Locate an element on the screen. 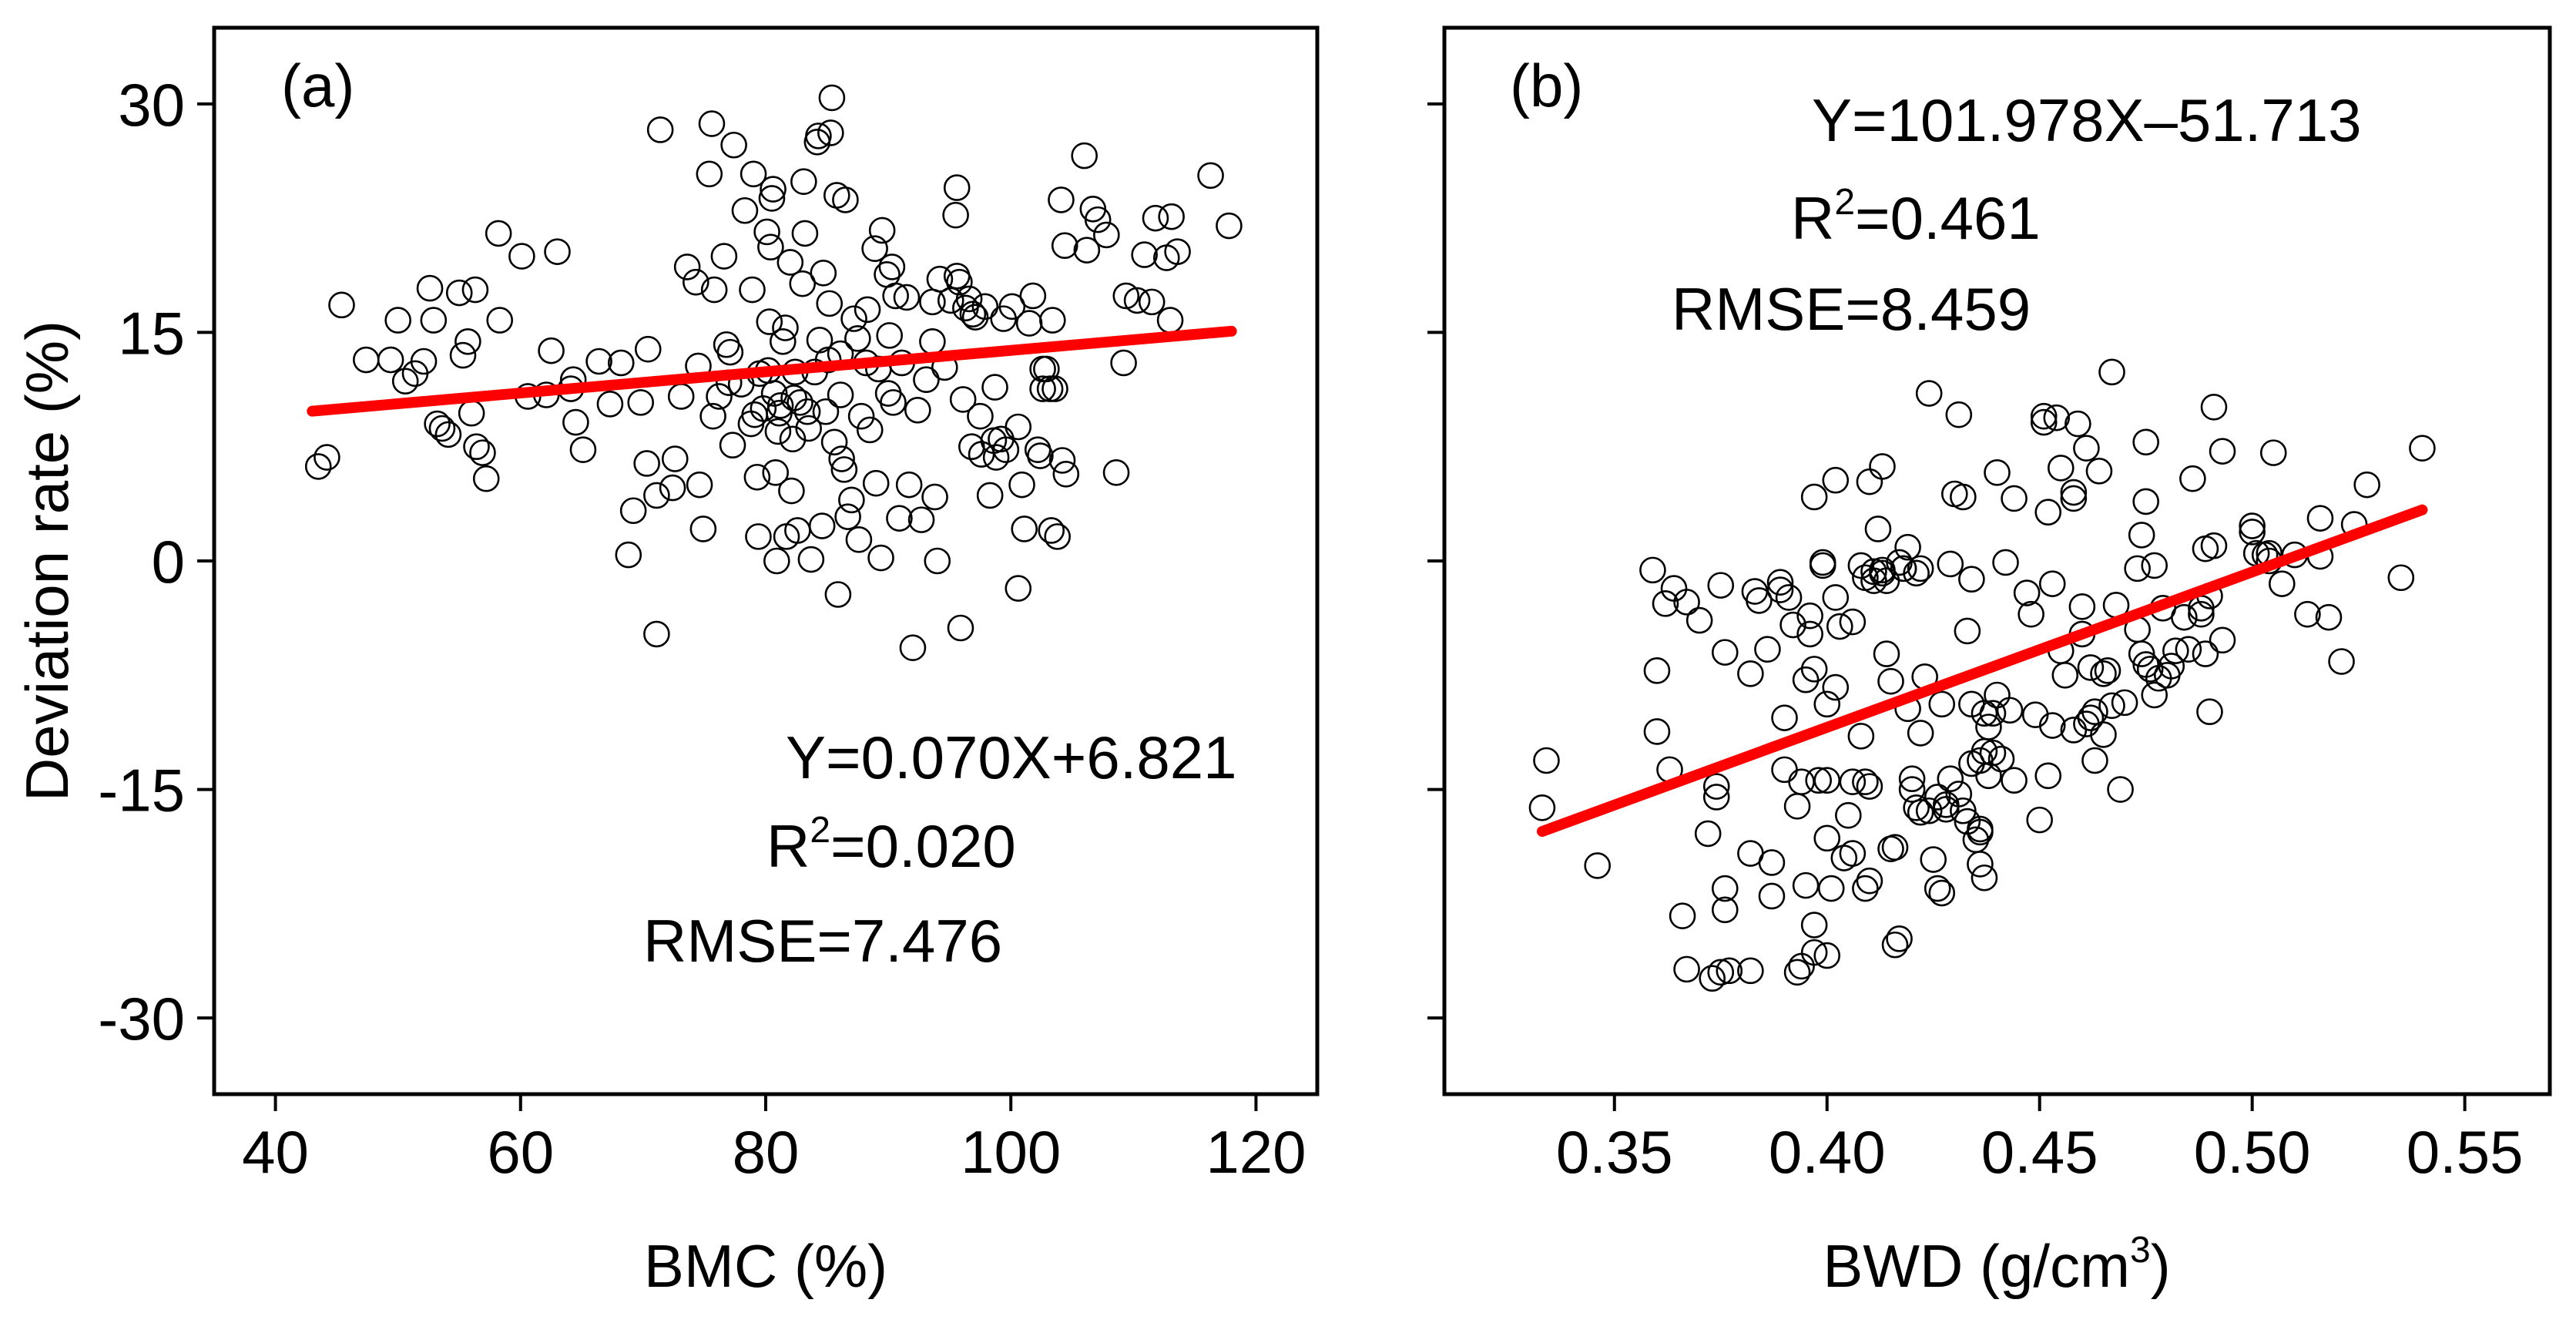  y-tick-label-a: 15 is located at coordinates (151, 333).